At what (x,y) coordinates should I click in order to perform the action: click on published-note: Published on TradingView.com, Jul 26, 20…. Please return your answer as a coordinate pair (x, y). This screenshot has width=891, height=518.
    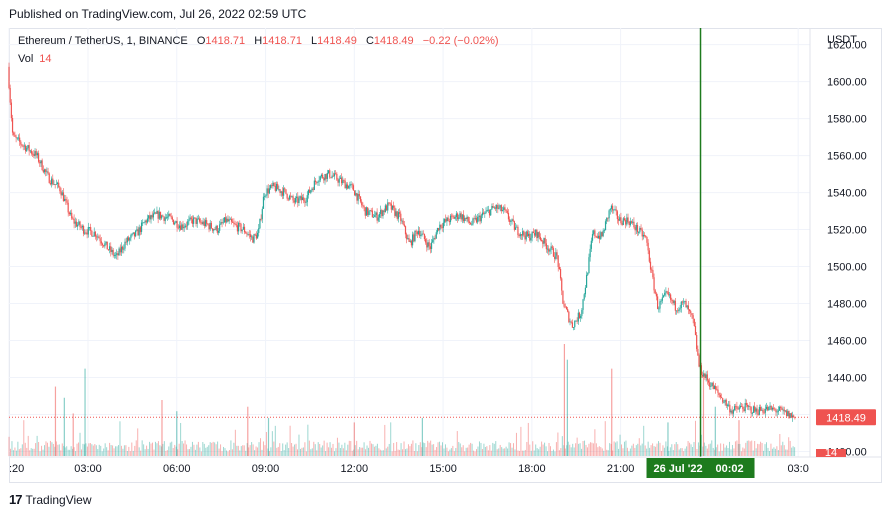
    Looking at the image, I should click on (158, 14).